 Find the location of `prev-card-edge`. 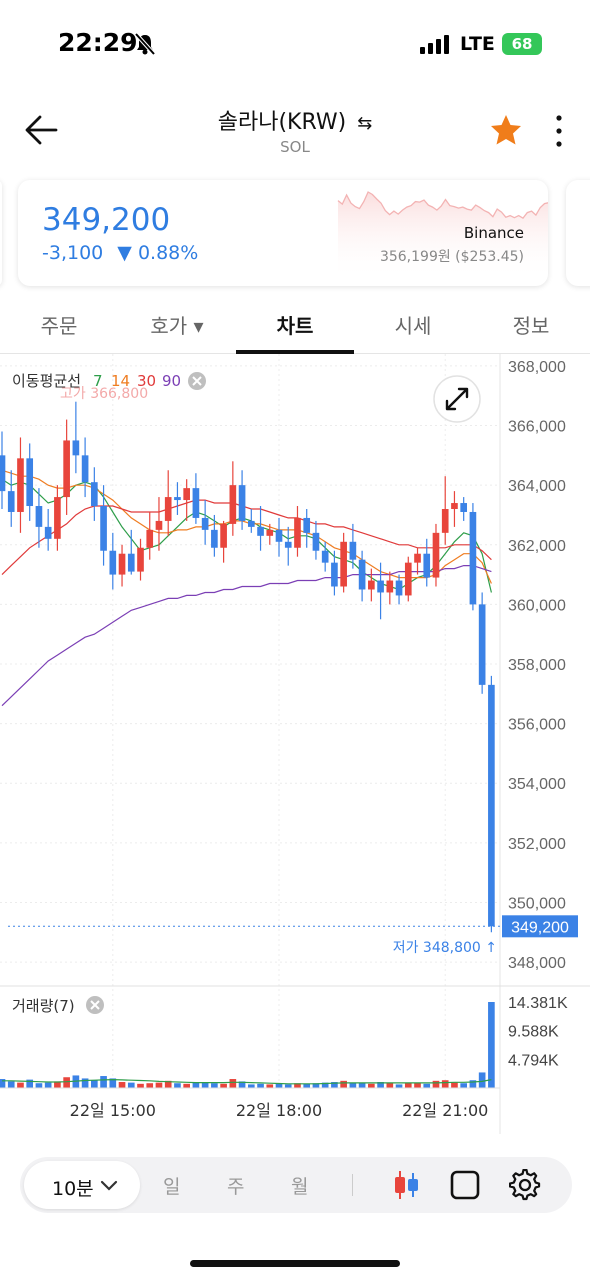

prev-card-edge is located at coordinates (1, 233).